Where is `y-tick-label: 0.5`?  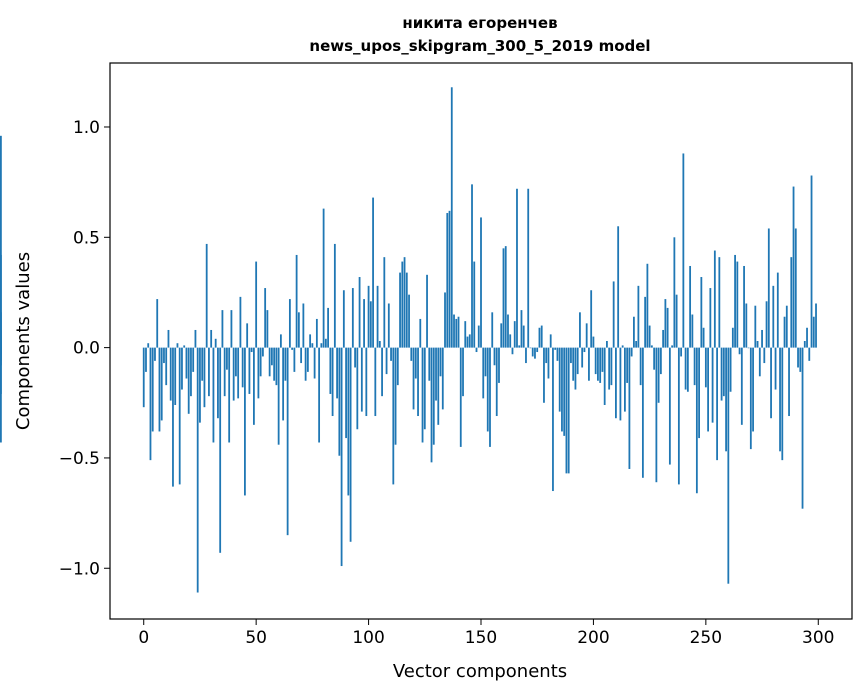 y-tick-label: 0.5 is located at coordinates (86, 238).